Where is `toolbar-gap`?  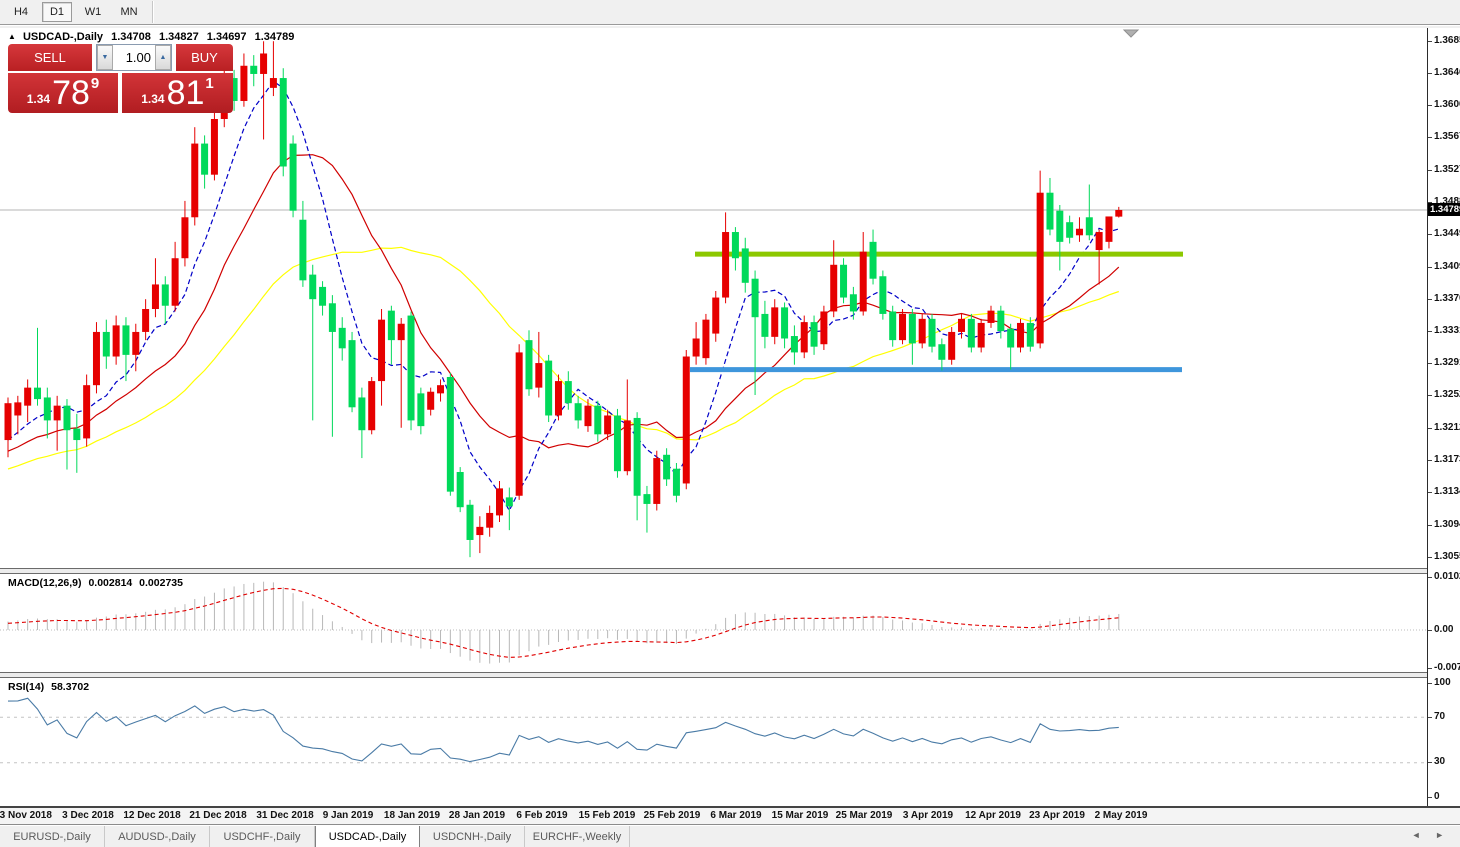 toolbar-gap is located at coordinates (730, 27).